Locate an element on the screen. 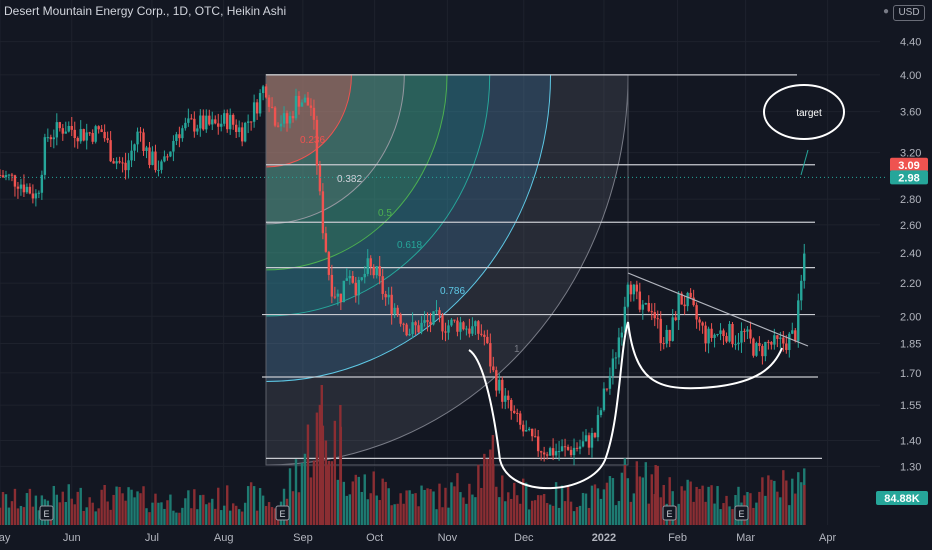  currency-button: USD is located at coordinates (909, 13).